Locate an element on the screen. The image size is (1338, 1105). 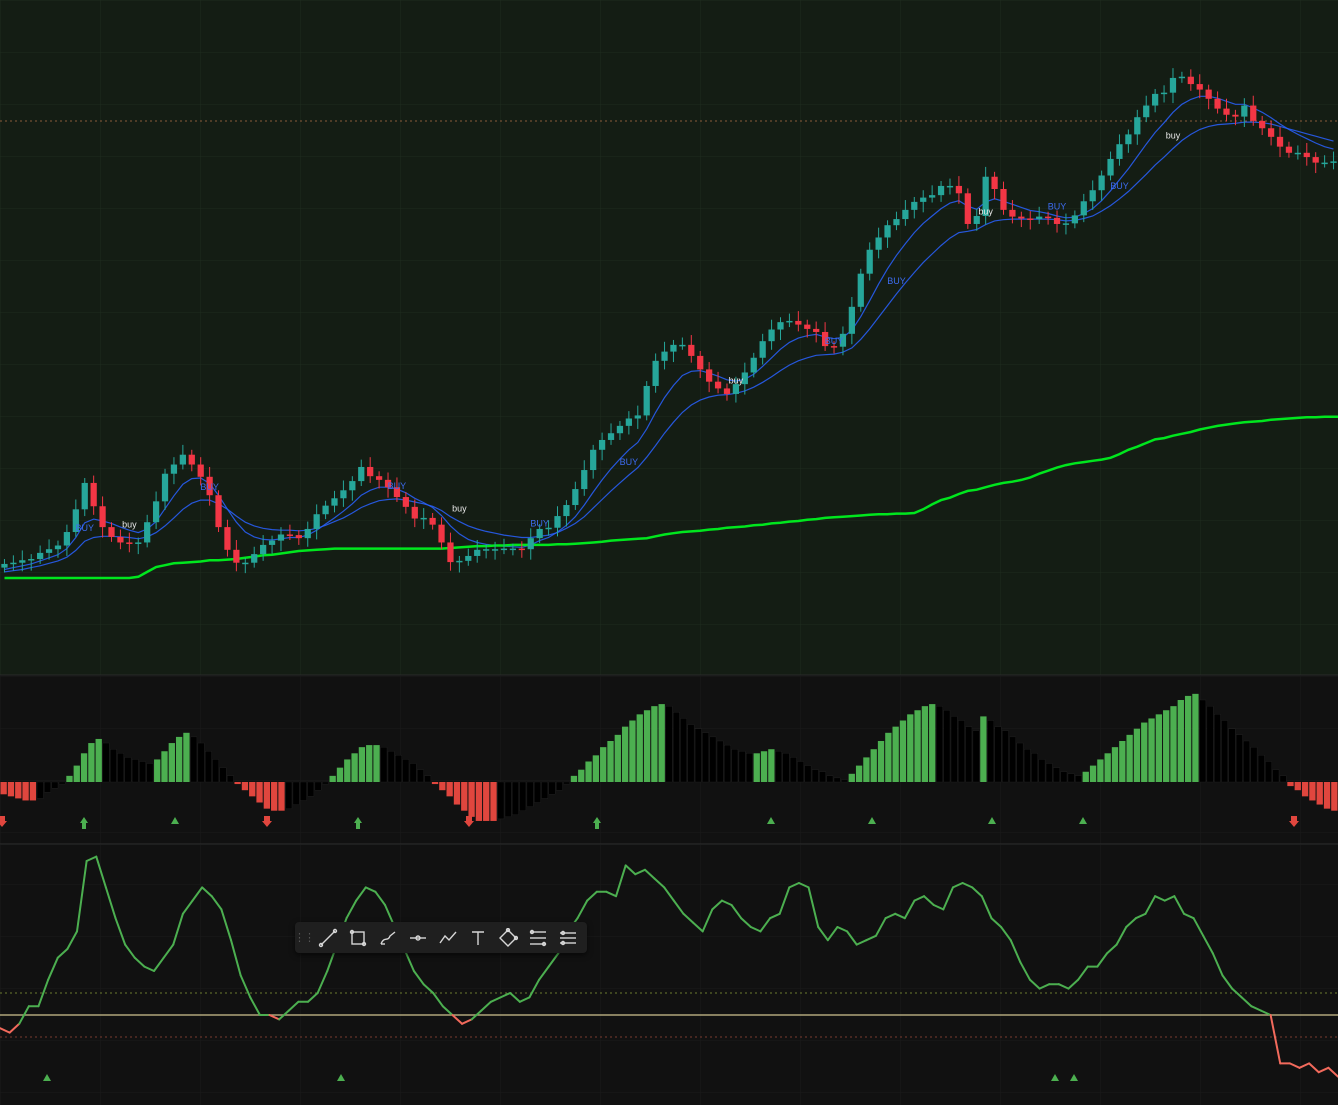
toolbar-grip-icon: ⋮⋮ is located at coordinates (304, 938).